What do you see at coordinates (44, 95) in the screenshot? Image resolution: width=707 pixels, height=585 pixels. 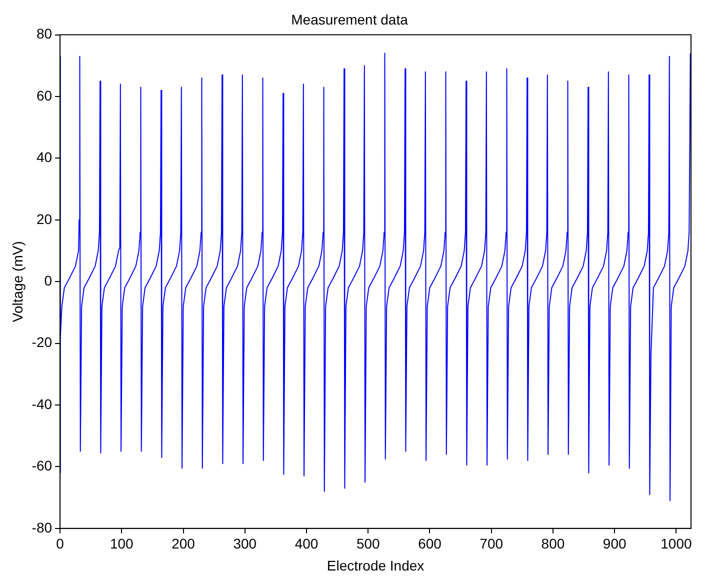 I see `y-tick-label: 60` at bounding box center [44, 95].